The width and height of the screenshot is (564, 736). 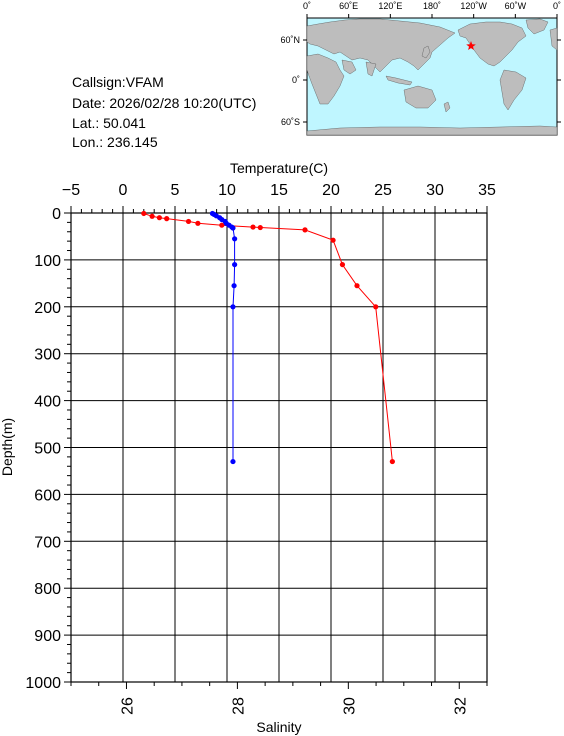 I want to click on depth-tick-label: 500, so click(x=47, y=449).